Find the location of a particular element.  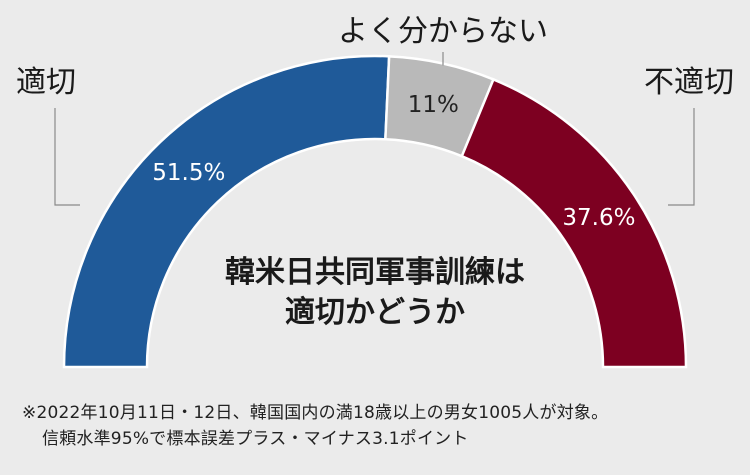

chart-title-line-1: 韓米日共同軍事訓練は is located at coordinates (375, 272).